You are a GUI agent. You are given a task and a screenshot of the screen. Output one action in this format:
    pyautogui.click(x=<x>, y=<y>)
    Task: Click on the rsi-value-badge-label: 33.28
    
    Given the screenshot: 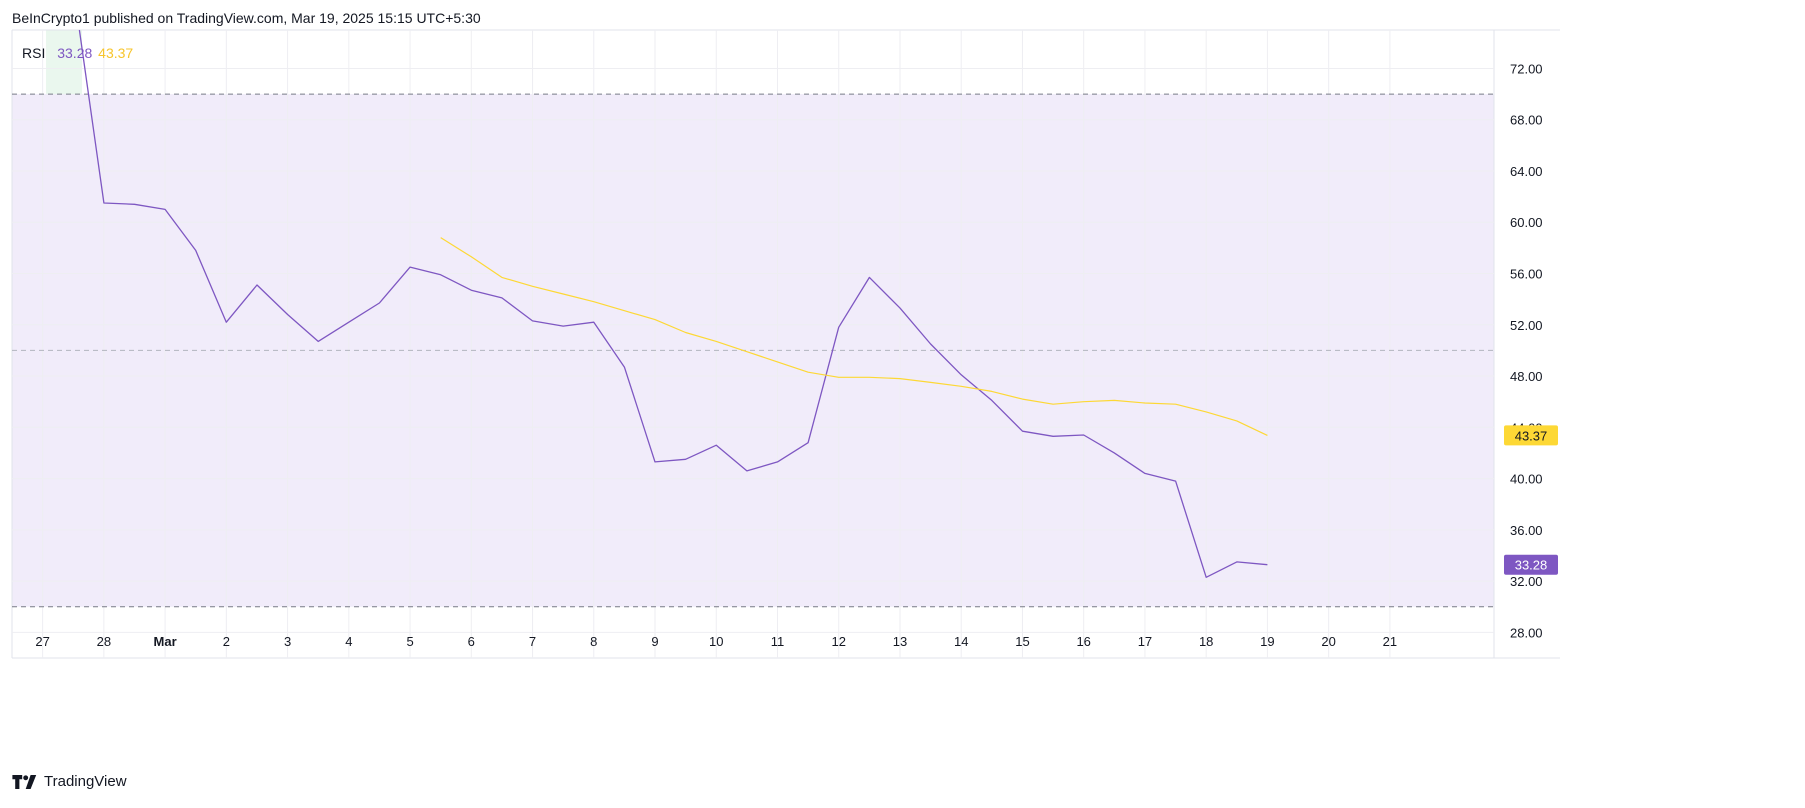 What is the action you would take?
    pyautogui.click(x=1531, y=565)
    